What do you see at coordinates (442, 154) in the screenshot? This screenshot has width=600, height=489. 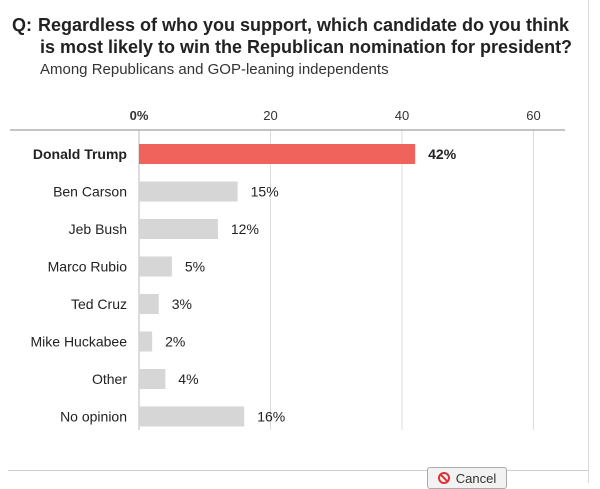 I see `data-label: 42%` at bounding box center [442, 154].